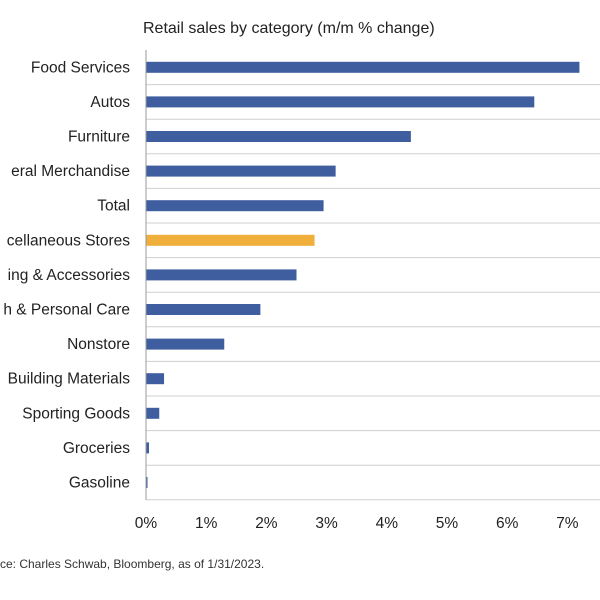 This screenshot has height=600, width=600. What do you see at coordinates (96, 448) in the screenshot?
I see `category-label: Groceries` at bounding box center [96, 448].